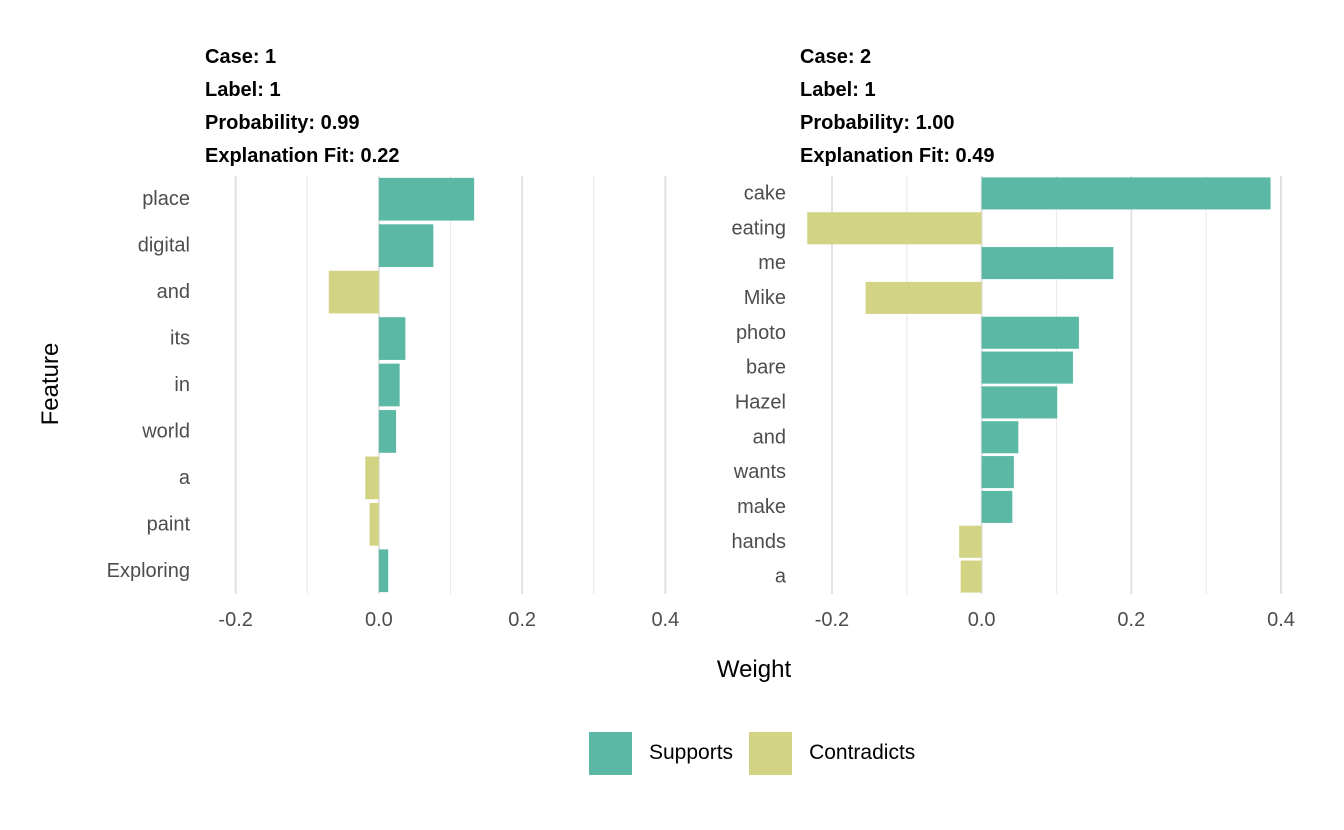 Image resolution: width=1344 pixels, height=830 pixels. What do you see at coordinates (302, 156) in the screenshot?
I see `panel-header-line: Explanation Fit: 0.22` at bounding box center [302, 156].